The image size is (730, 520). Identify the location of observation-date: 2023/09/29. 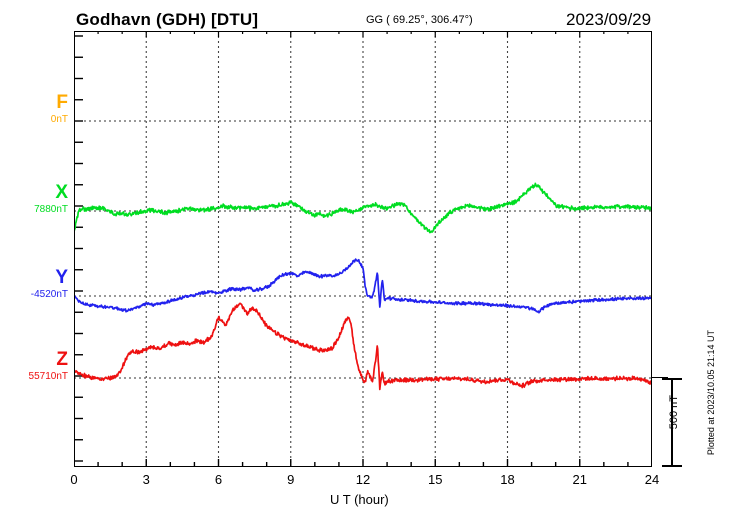
(609, 19).